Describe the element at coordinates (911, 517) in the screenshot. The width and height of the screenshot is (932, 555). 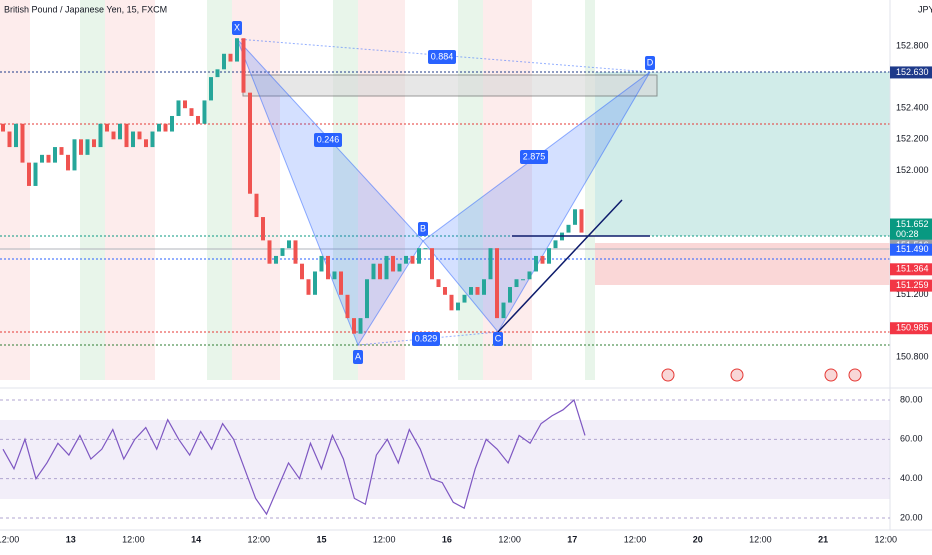
I see `rsi-tick-label: 20.00` at that location.